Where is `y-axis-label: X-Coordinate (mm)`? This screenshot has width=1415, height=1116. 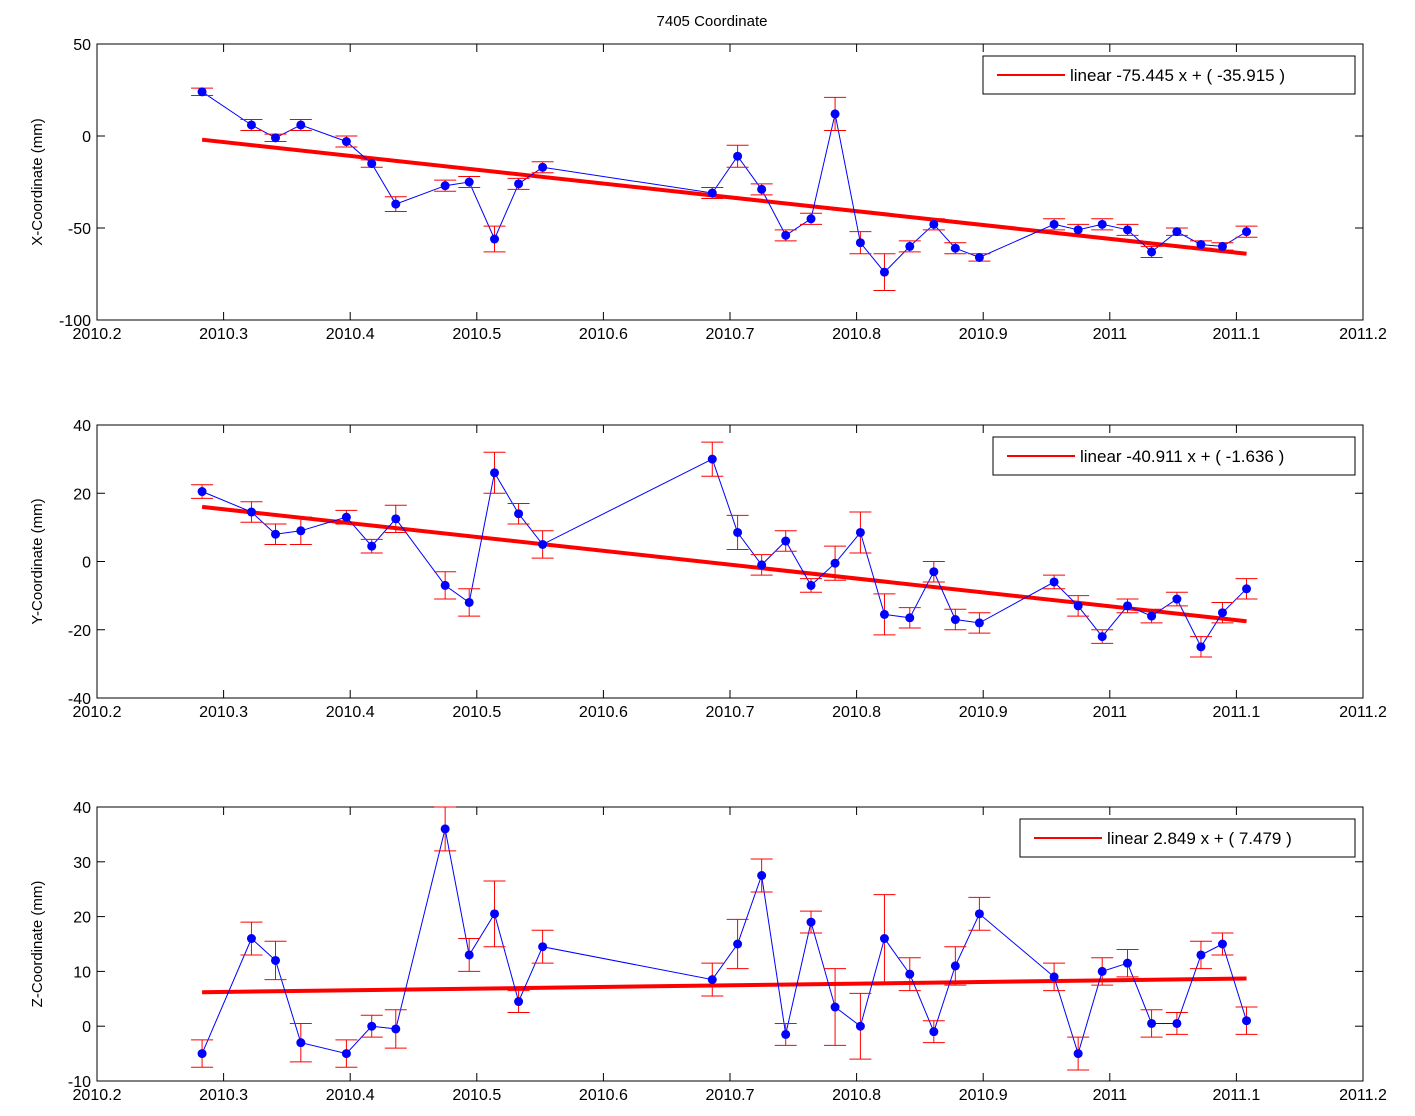 y-axis-label: X-Coordinate (mm) is located at coordinates (37, 182).